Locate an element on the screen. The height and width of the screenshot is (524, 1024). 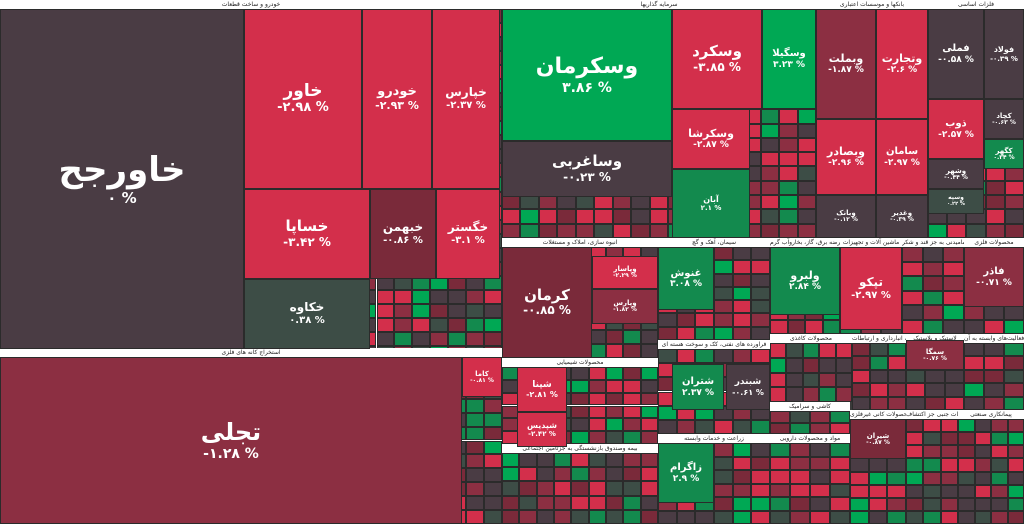
stock-tile: وپاسار -۲.۲۹ % is located at coordinates (625, 272).